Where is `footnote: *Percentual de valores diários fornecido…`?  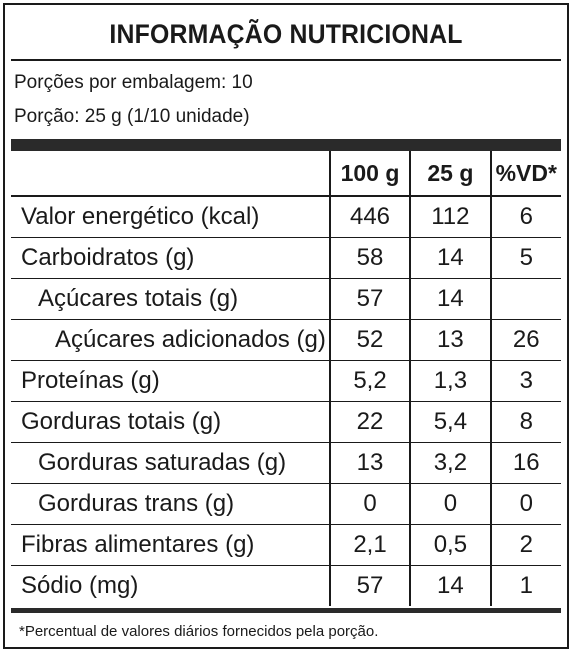
footnote: *Percentual de valores diários fornecido… is located at coordinates (199, 631).